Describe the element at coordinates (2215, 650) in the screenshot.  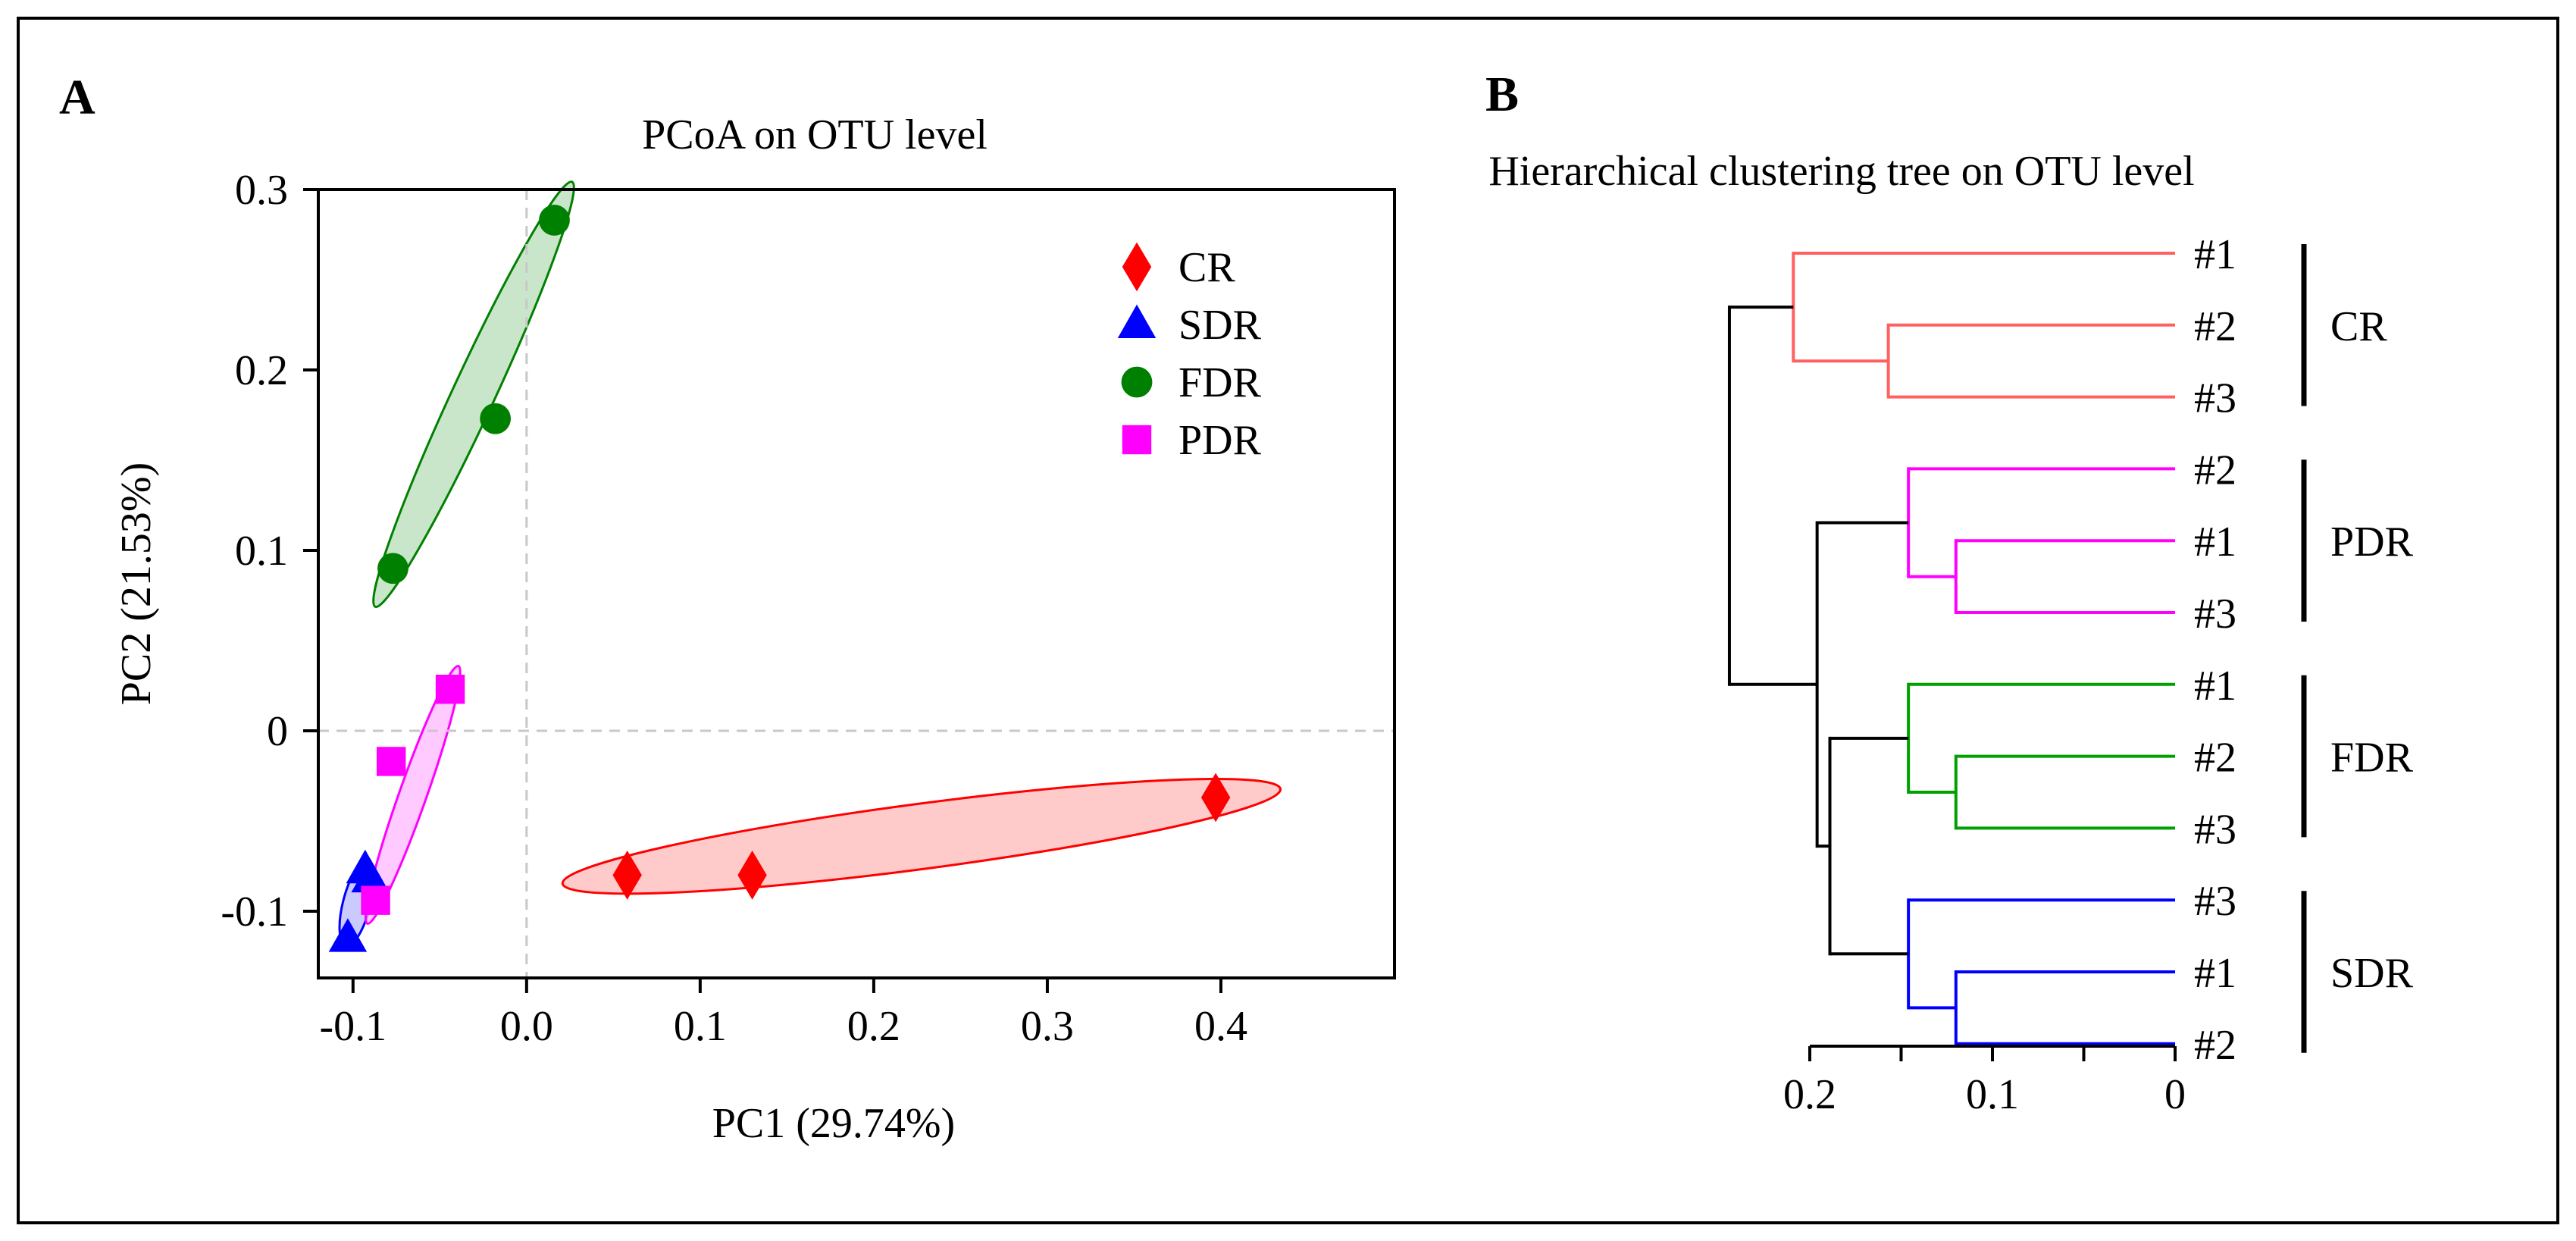
I see `dendrogram-leaf-labels: #1 #2 #3 #2 #1 #3 #1 #2 #3 #3 #1 #2` at that location.